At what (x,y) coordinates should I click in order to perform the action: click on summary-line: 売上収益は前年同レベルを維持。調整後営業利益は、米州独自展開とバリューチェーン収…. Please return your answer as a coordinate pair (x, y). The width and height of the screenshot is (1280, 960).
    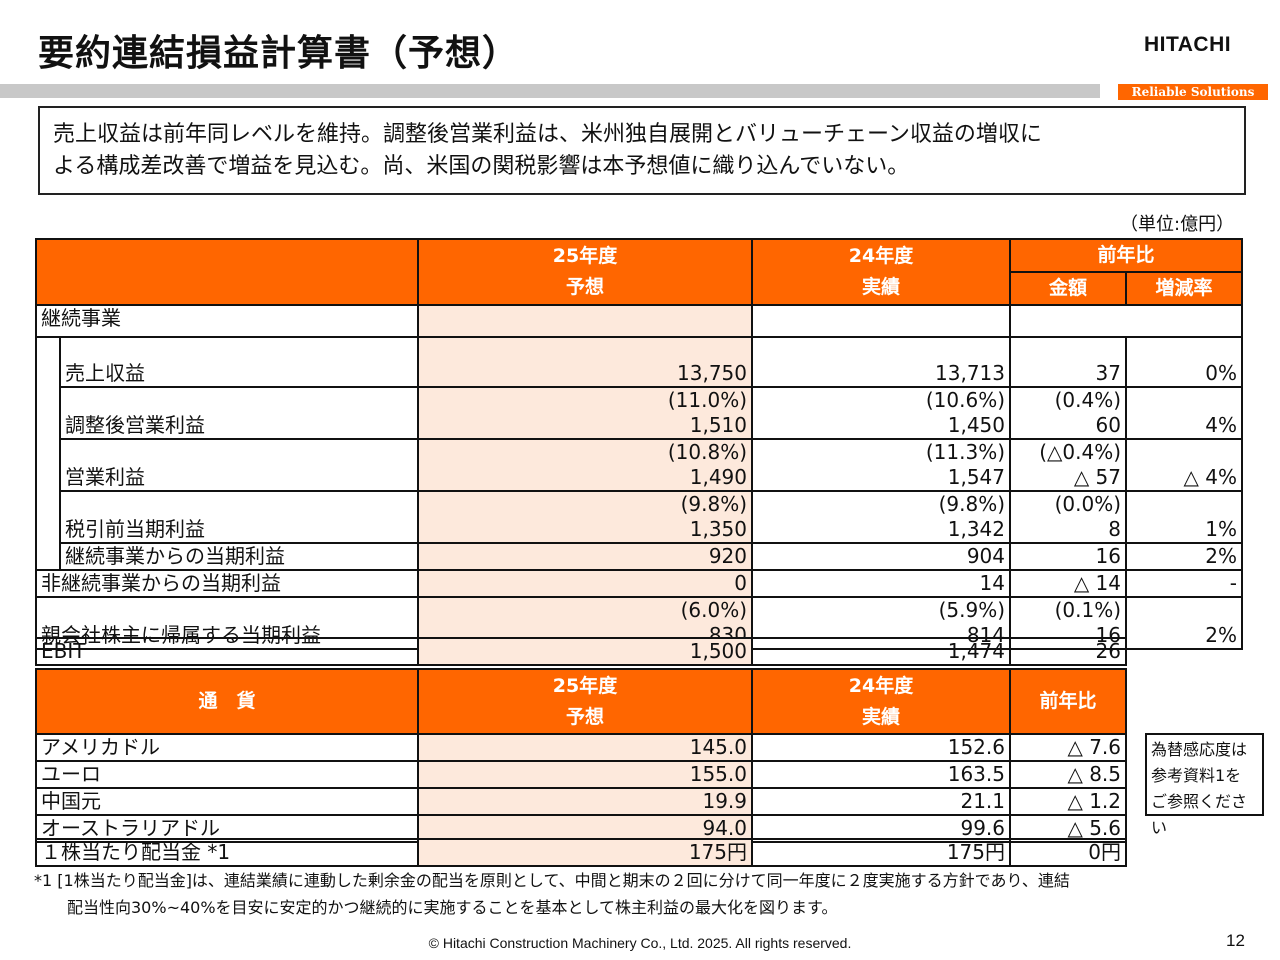
    Looking at the image, I should click on (547, 134).